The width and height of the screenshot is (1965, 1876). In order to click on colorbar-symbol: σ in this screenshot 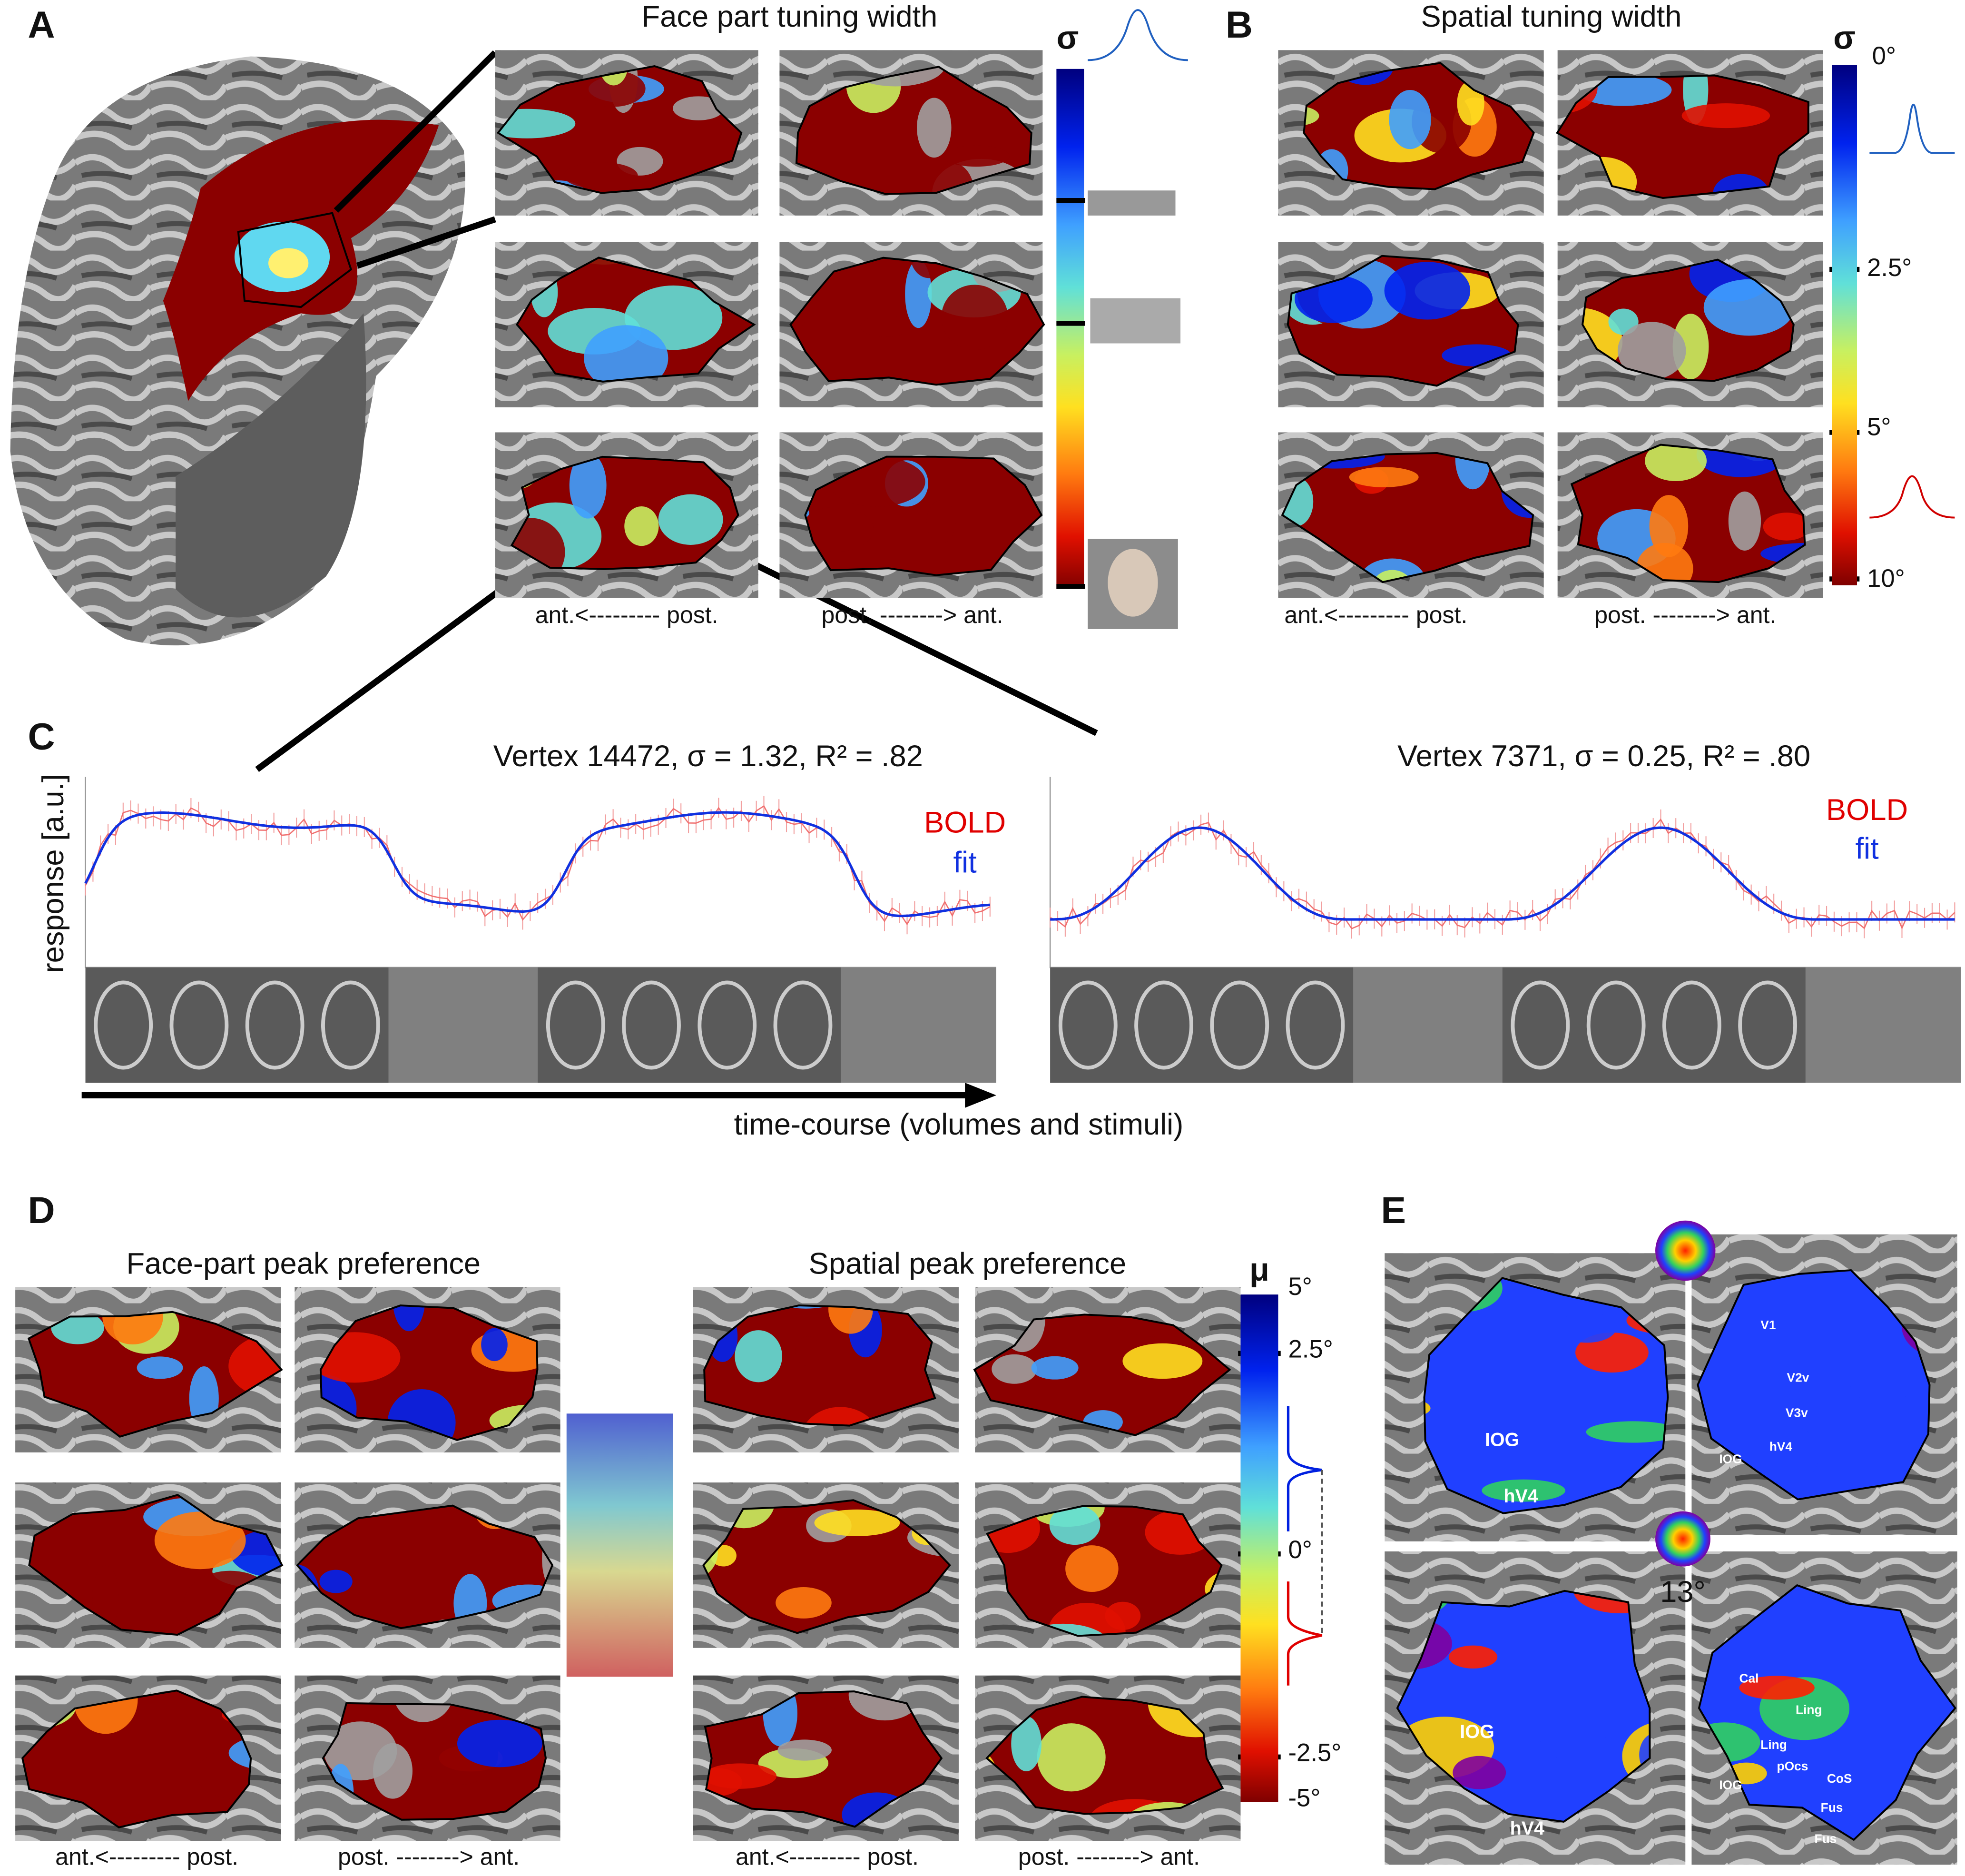, I will do `click(1845, 37)`.